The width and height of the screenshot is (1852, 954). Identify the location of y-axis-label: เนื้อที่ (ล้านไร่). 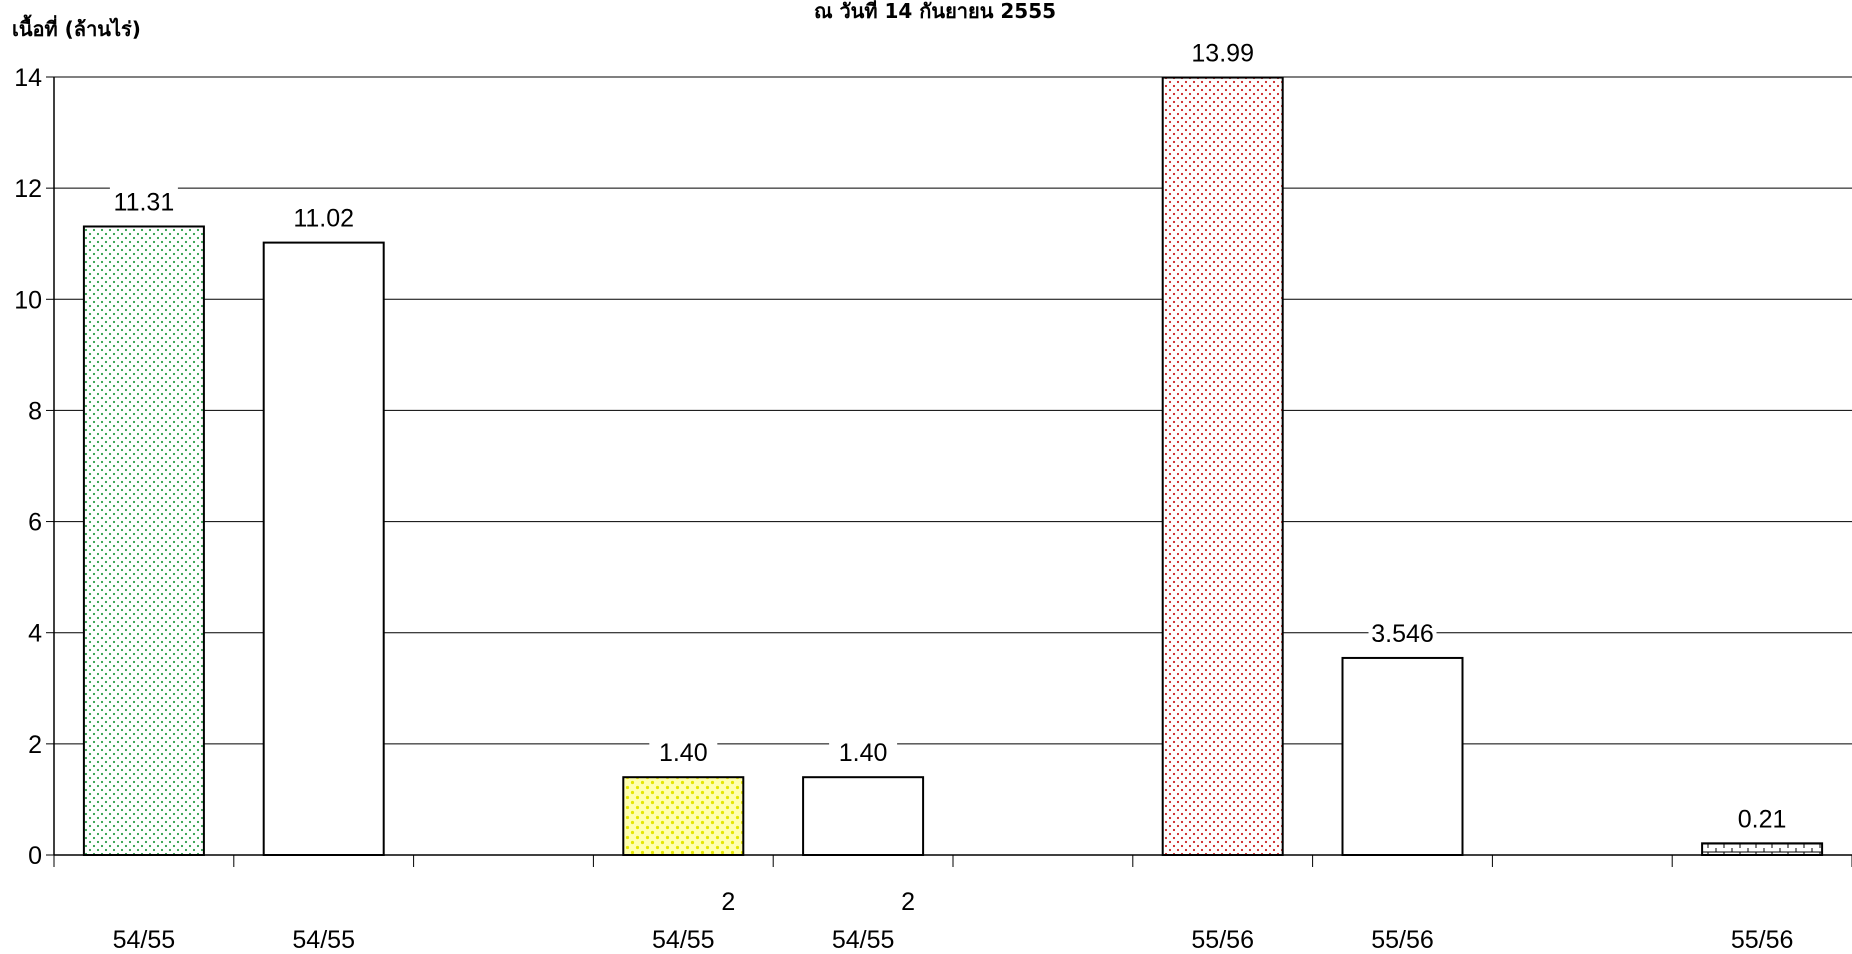
(76, 27).